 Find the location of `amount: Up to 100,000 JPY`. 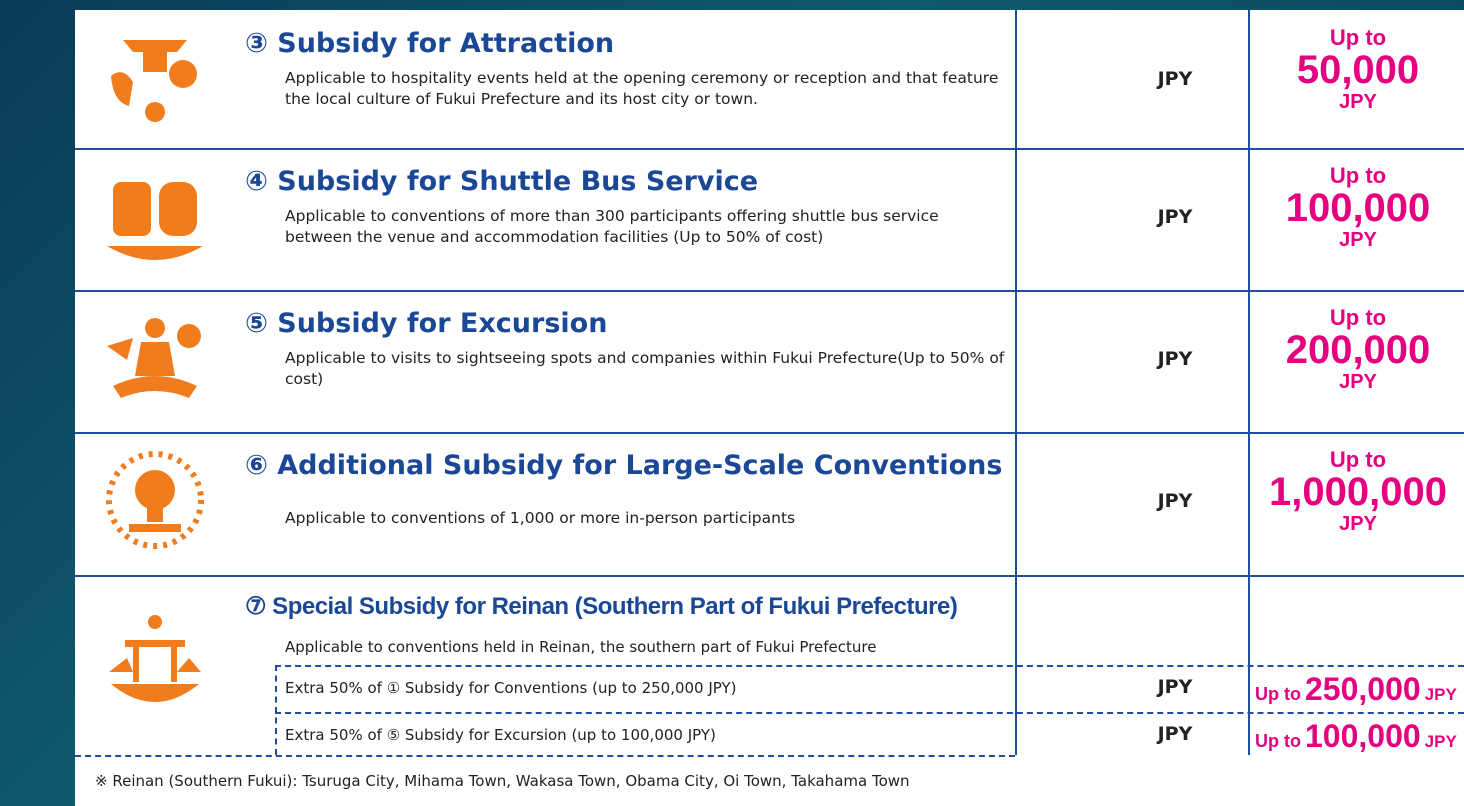

amount: Up to 100,000 JPY is located at coordinates (1358, 208).